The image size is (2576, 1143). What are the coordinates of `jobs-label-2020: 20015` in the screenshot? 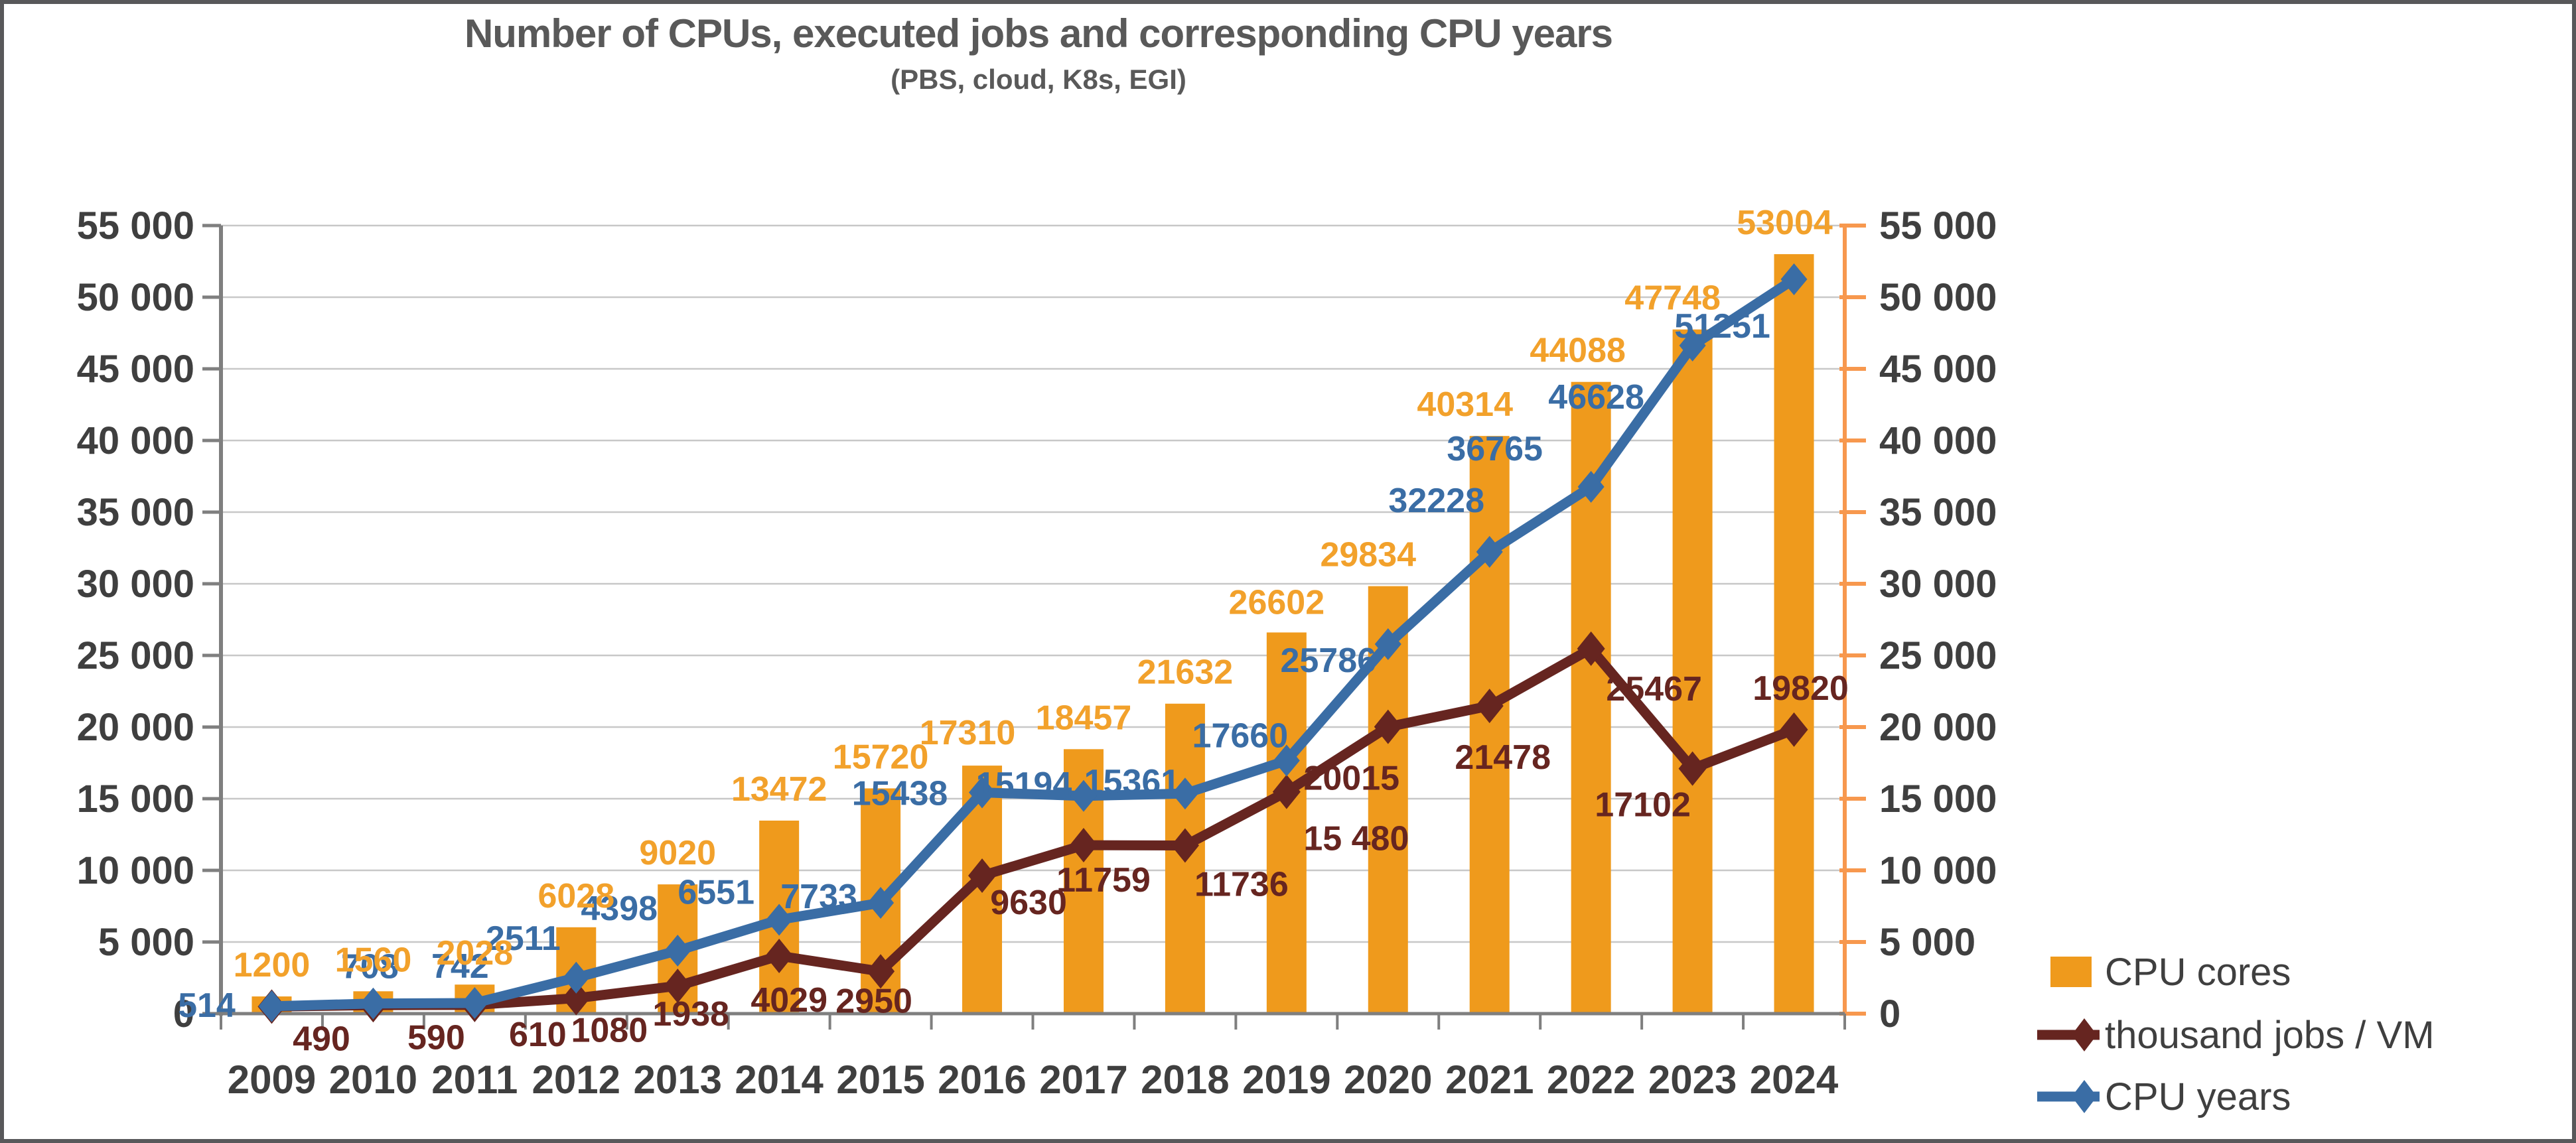 It's located at (1351, 779).